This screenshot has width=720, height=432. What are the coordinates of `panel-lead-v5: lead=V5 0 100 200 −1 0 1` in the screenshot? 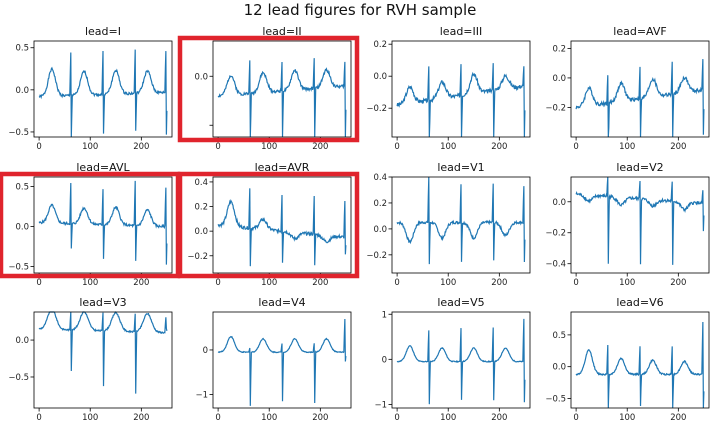 It's located at (452, 359).